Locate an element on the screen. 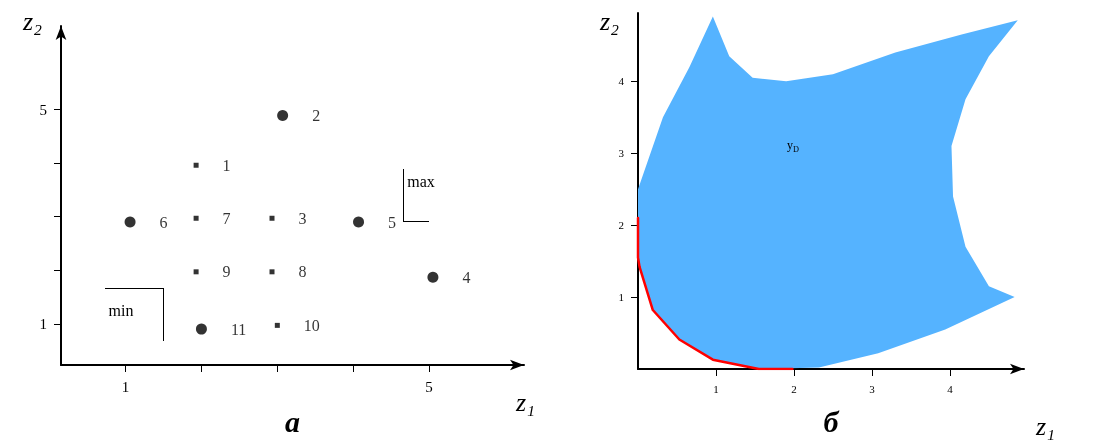 The height and width of the screenshot is (440, 1097). series-label: 8 is located at coordinates (302, 272).